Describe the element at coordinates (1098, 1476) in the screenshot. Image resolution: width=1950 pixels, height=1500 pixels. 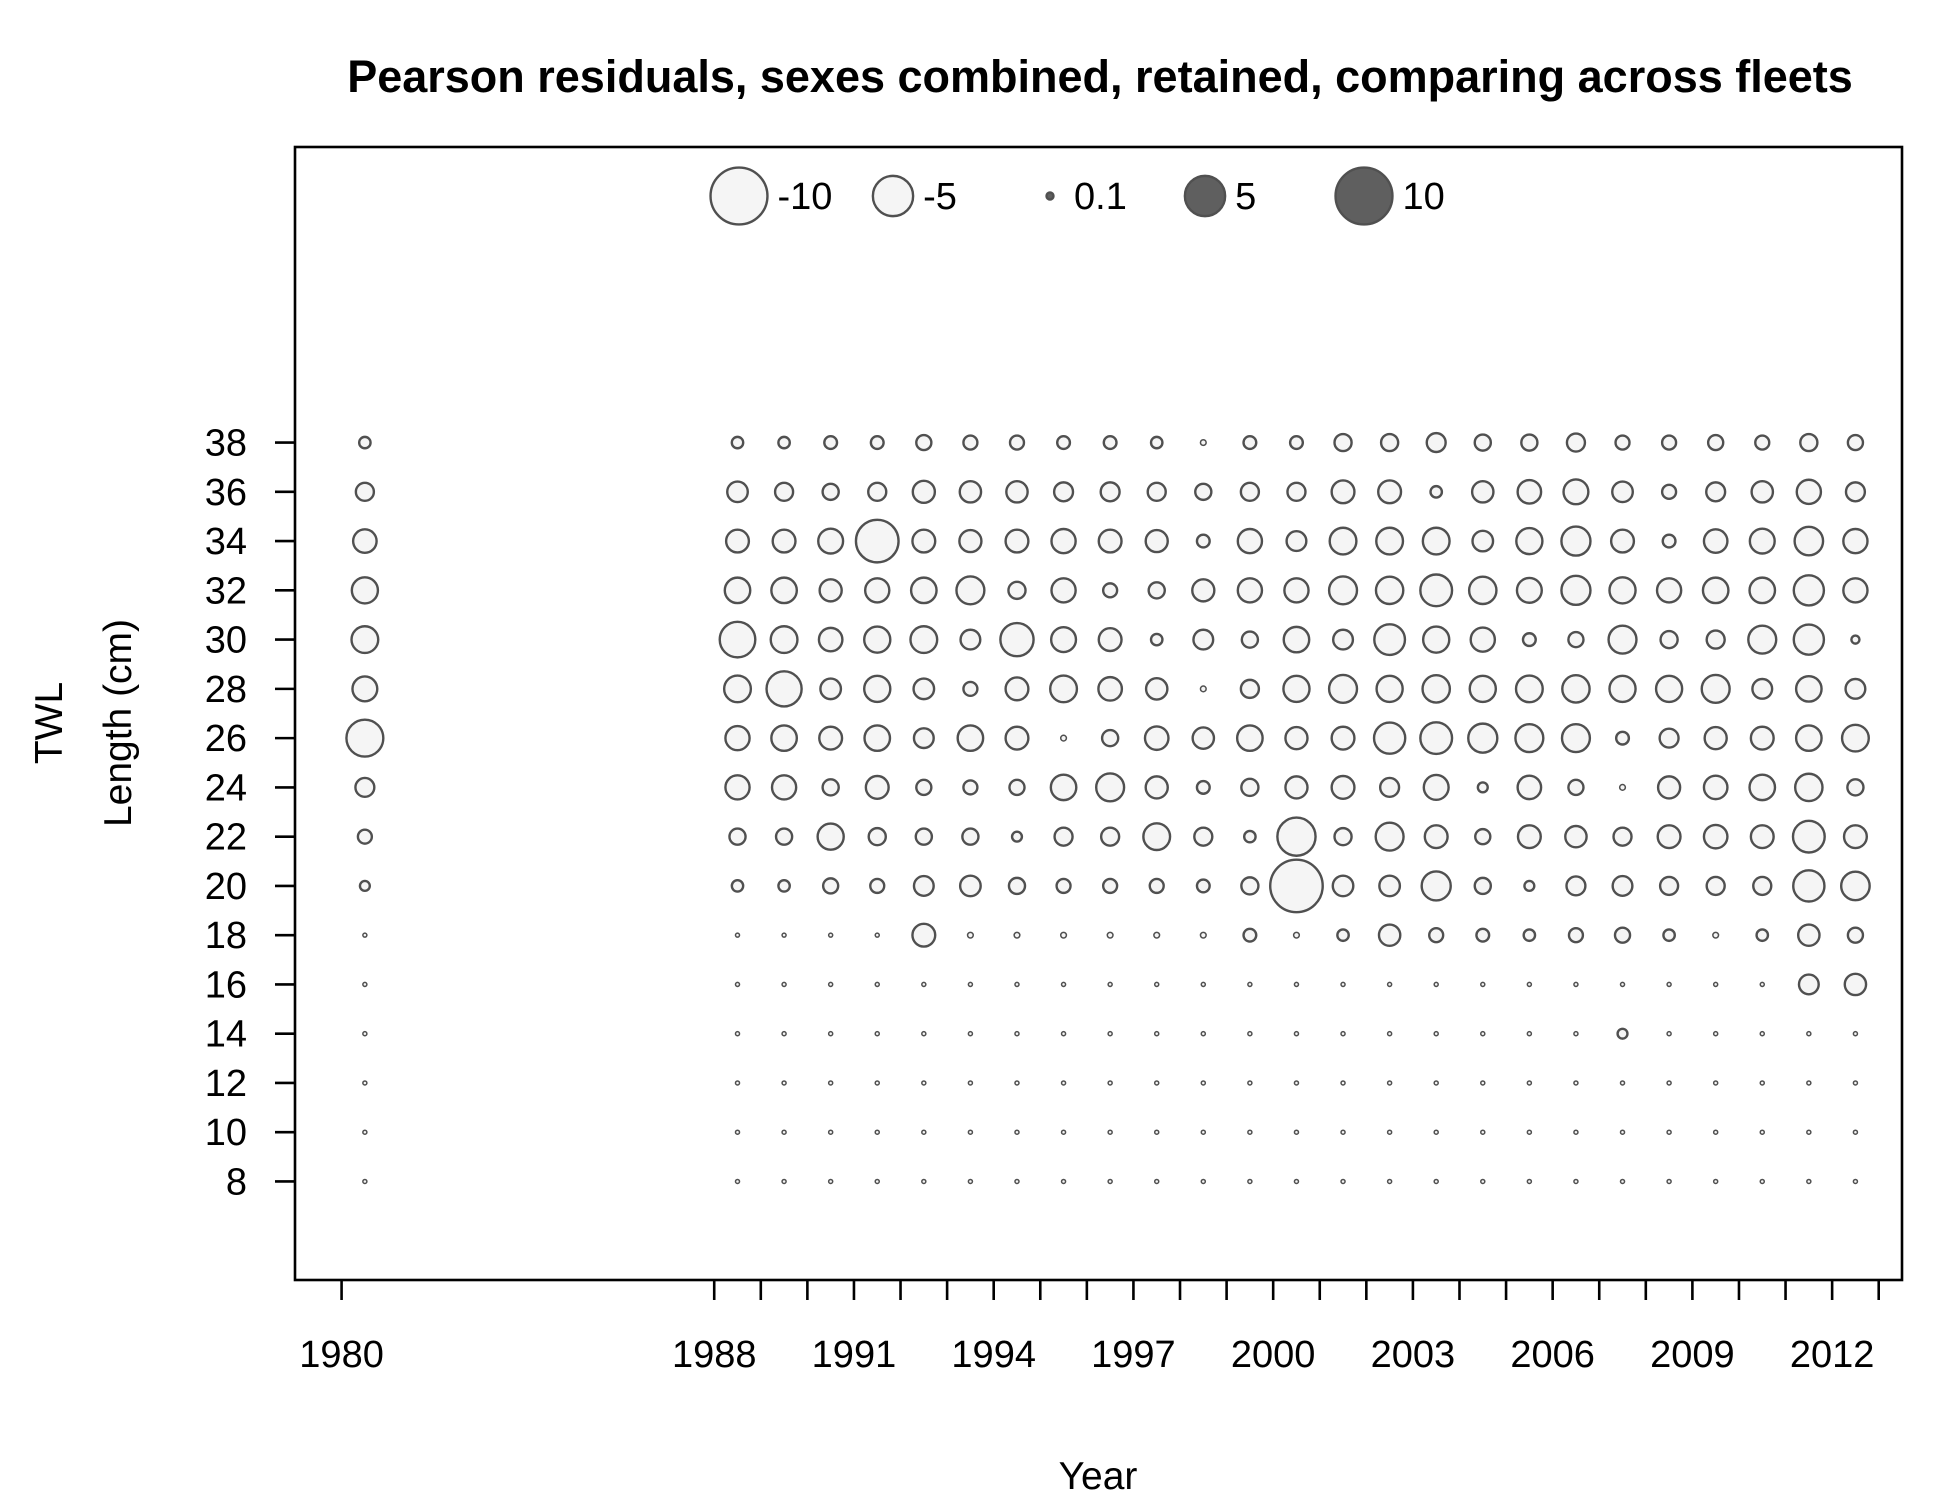
I see `x-axis-label: Year` at that location.